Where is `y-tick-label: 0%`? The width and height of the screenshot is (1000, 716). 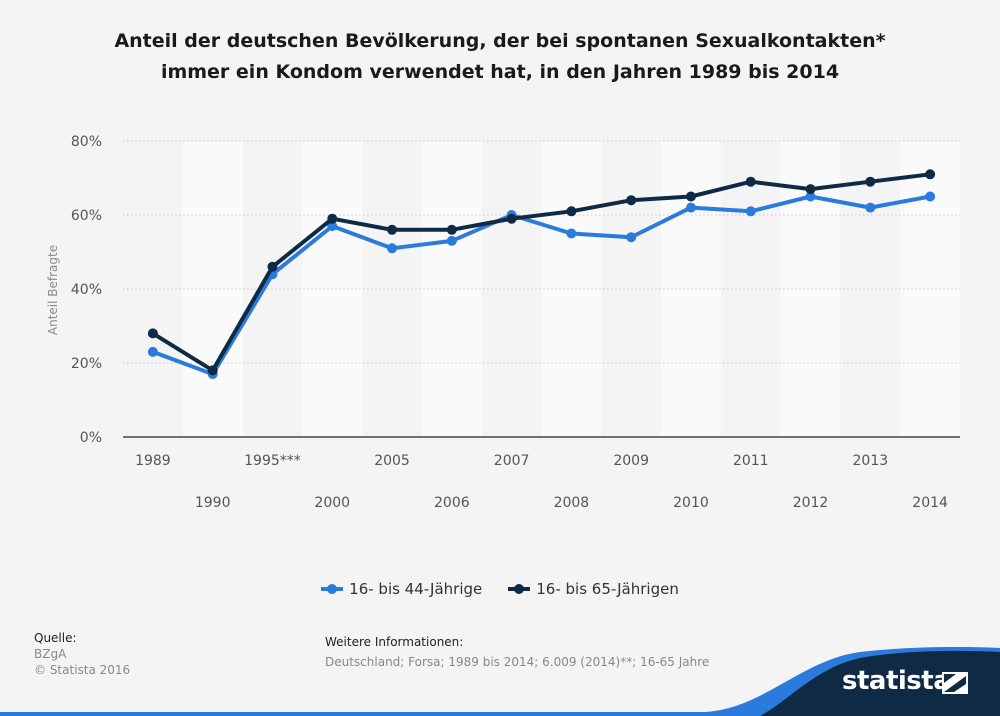 y-tick-label: 0% is located at coordinates (91, 438).